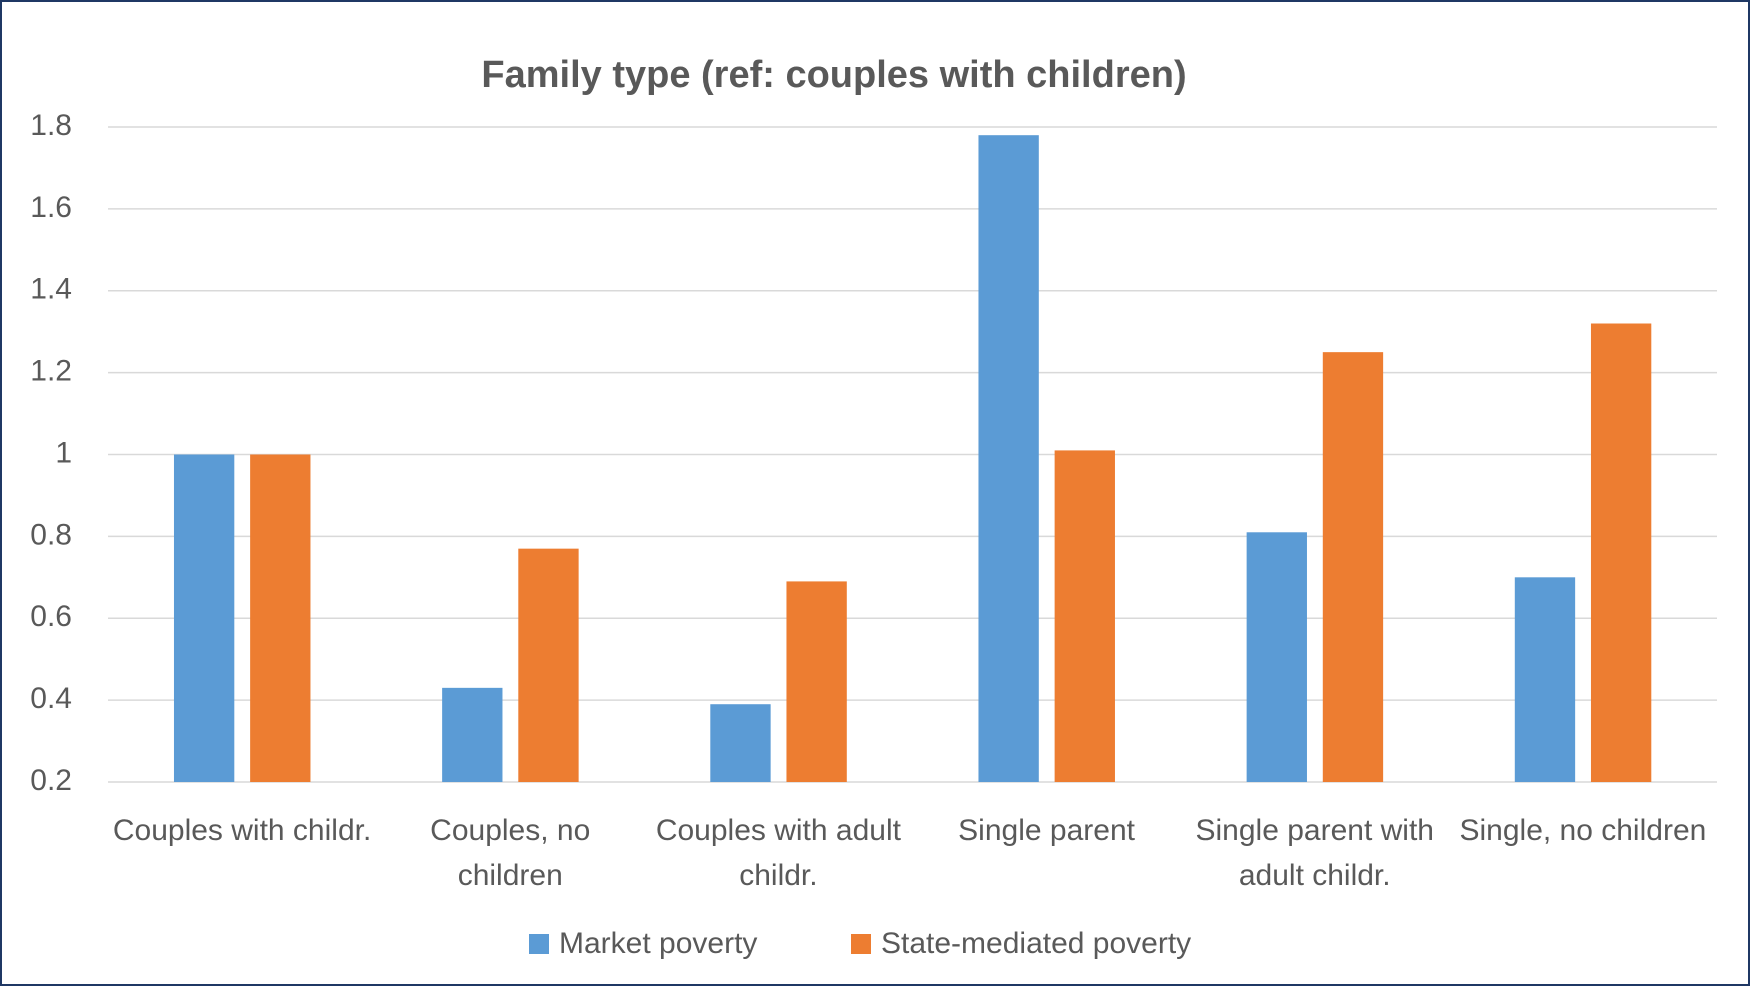 This screenshot has width=1750, height=986. What do you see at coordinates (51, 125) in the screenshot?
I see `y-tick-label: 1.8` at bounding box center [51, 125].